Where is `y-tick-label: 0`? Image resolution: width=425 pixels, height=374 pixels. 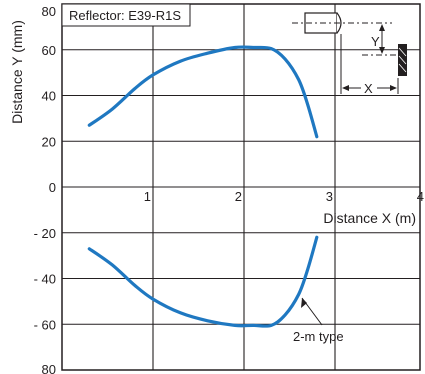 y-tick-label: 0 is located at coordinates (52, 187).